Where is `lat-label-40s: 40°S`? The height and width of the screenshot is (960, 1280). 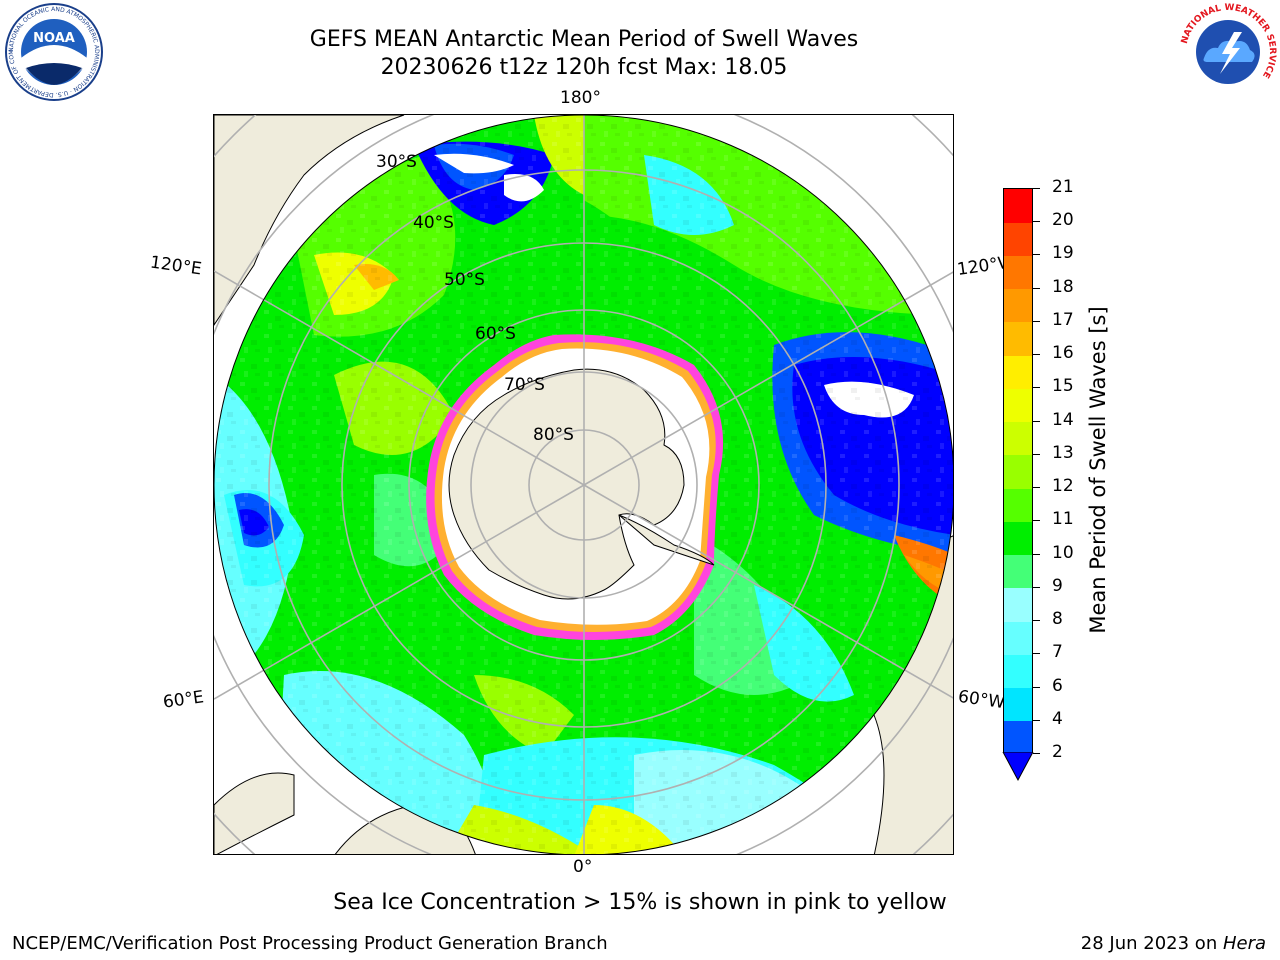 lat-label-40s: 40°S is located at coordinates (433, 223).